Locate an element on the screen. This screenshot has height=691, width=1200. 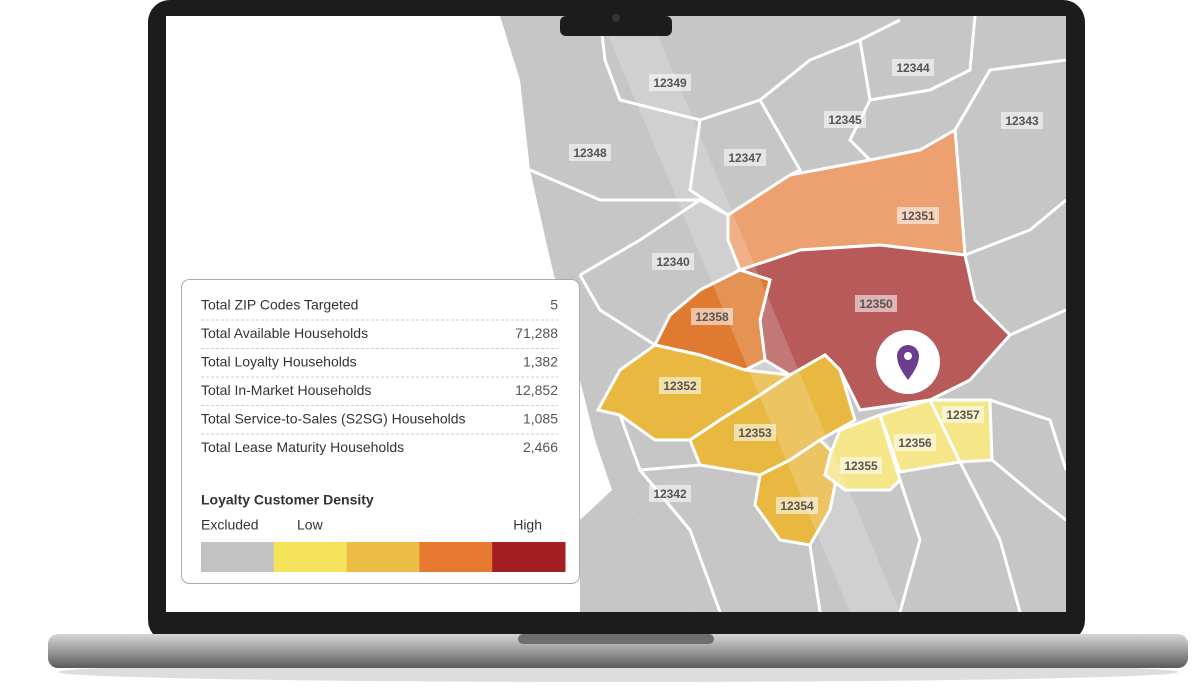
zip-label: 12355 is located at coordinates (861, 466).